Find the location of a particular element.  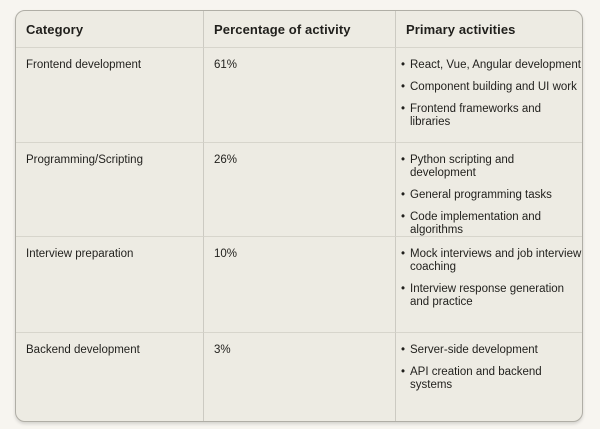

activity-item: • Python scripting and development is located at coordinates (491, 167).